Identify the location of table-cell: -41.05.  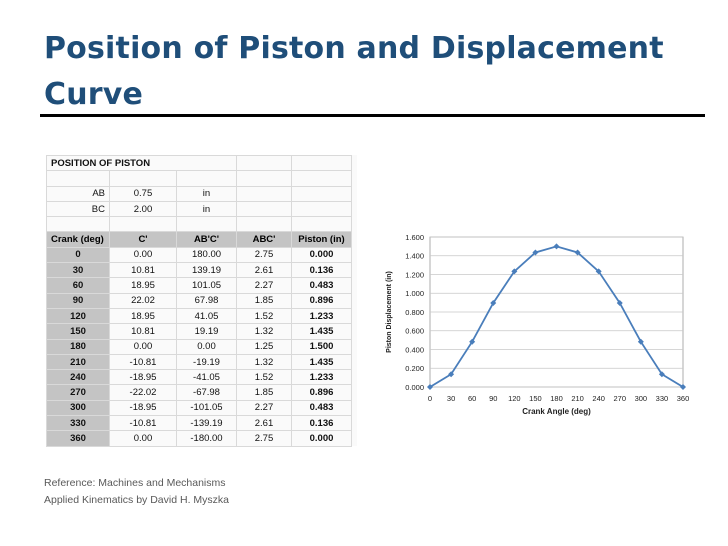
(206, 377).